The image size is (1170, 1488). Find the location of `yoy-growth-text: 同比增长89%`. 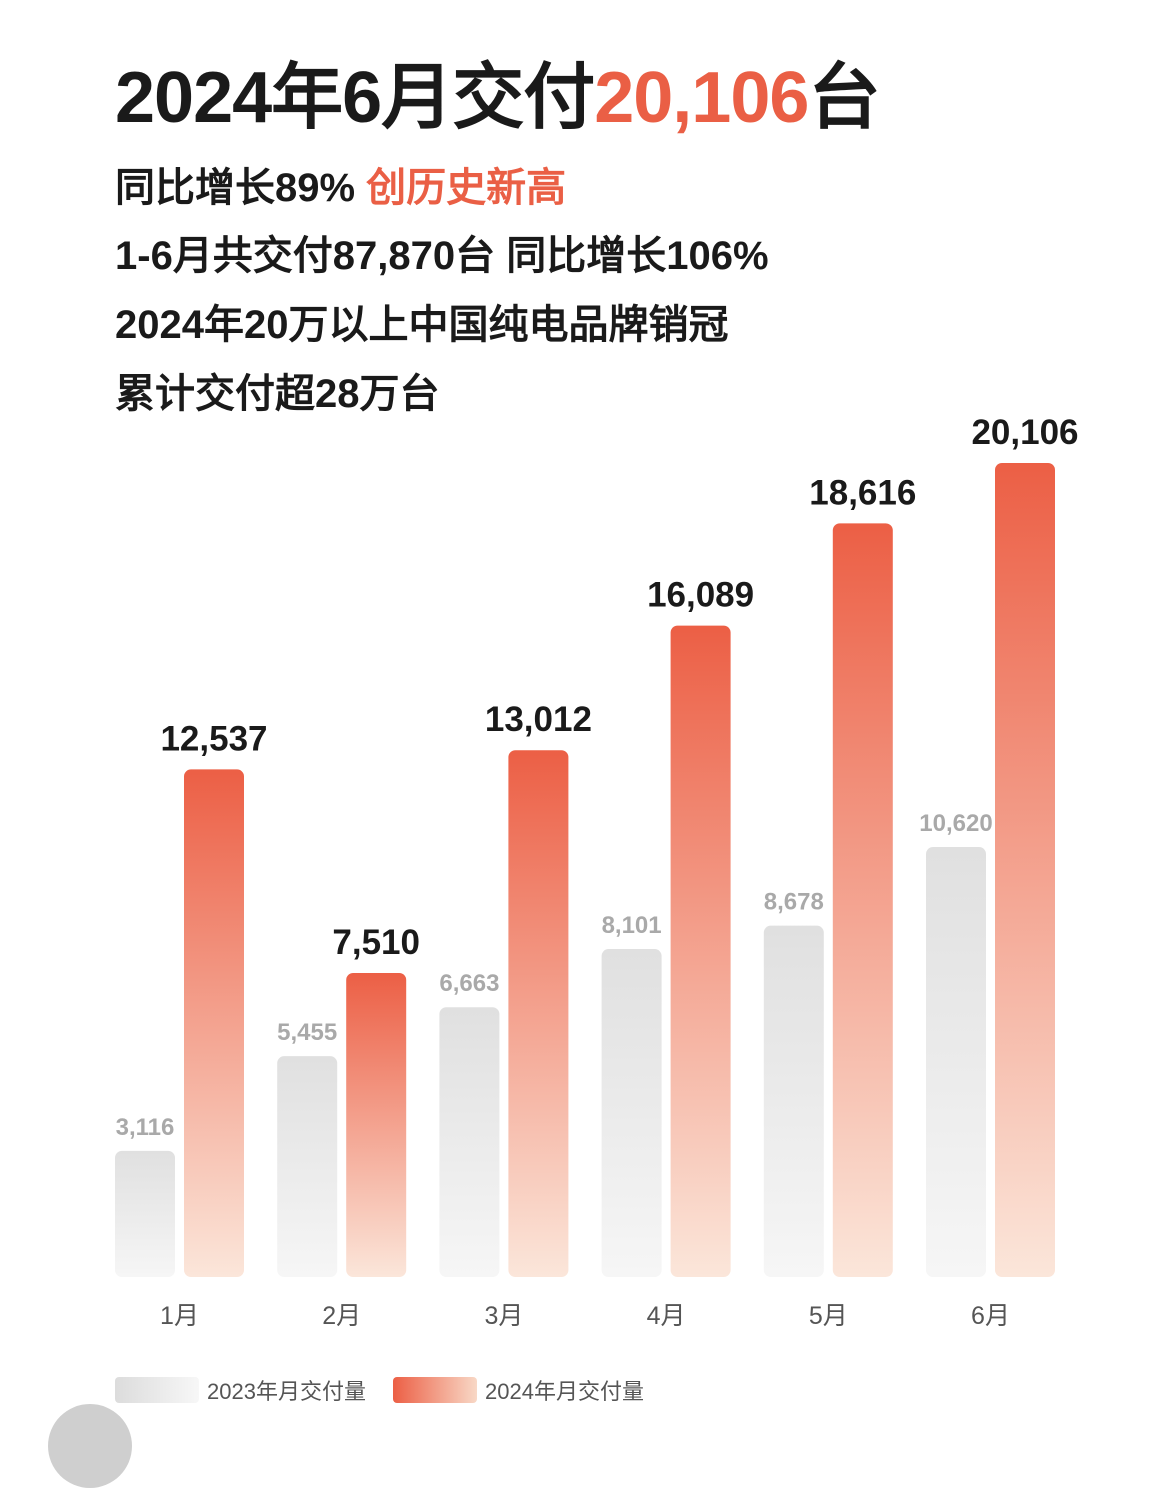

yoy-growth-text: 同比增长89% is located at coordinates (241, 188).